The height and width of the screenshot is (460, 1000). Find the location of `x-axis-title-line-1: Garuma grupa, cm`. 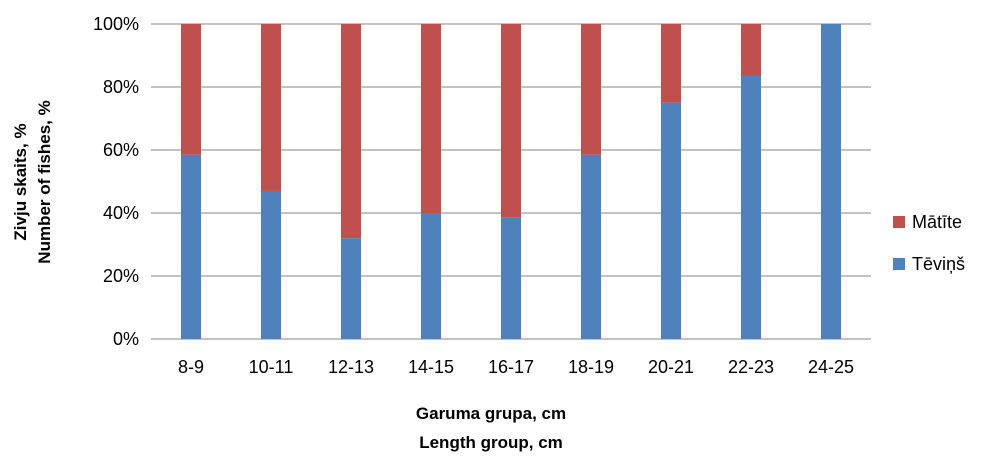

x-axis-title-line-1: Garuma grupa, cm is located at coordinates (491, 413).